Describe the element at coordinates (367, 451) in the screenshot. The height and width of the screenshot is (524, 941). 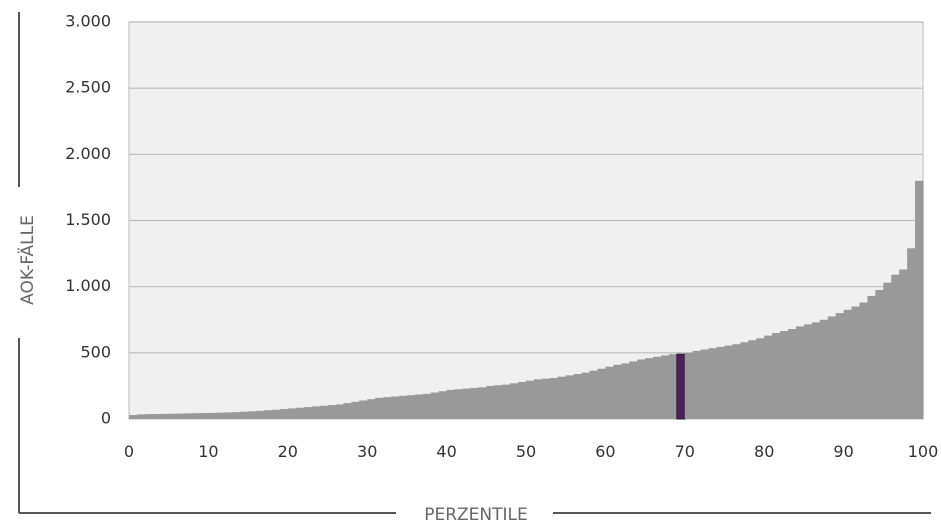
I see `x-tick-label: 30` at that location.